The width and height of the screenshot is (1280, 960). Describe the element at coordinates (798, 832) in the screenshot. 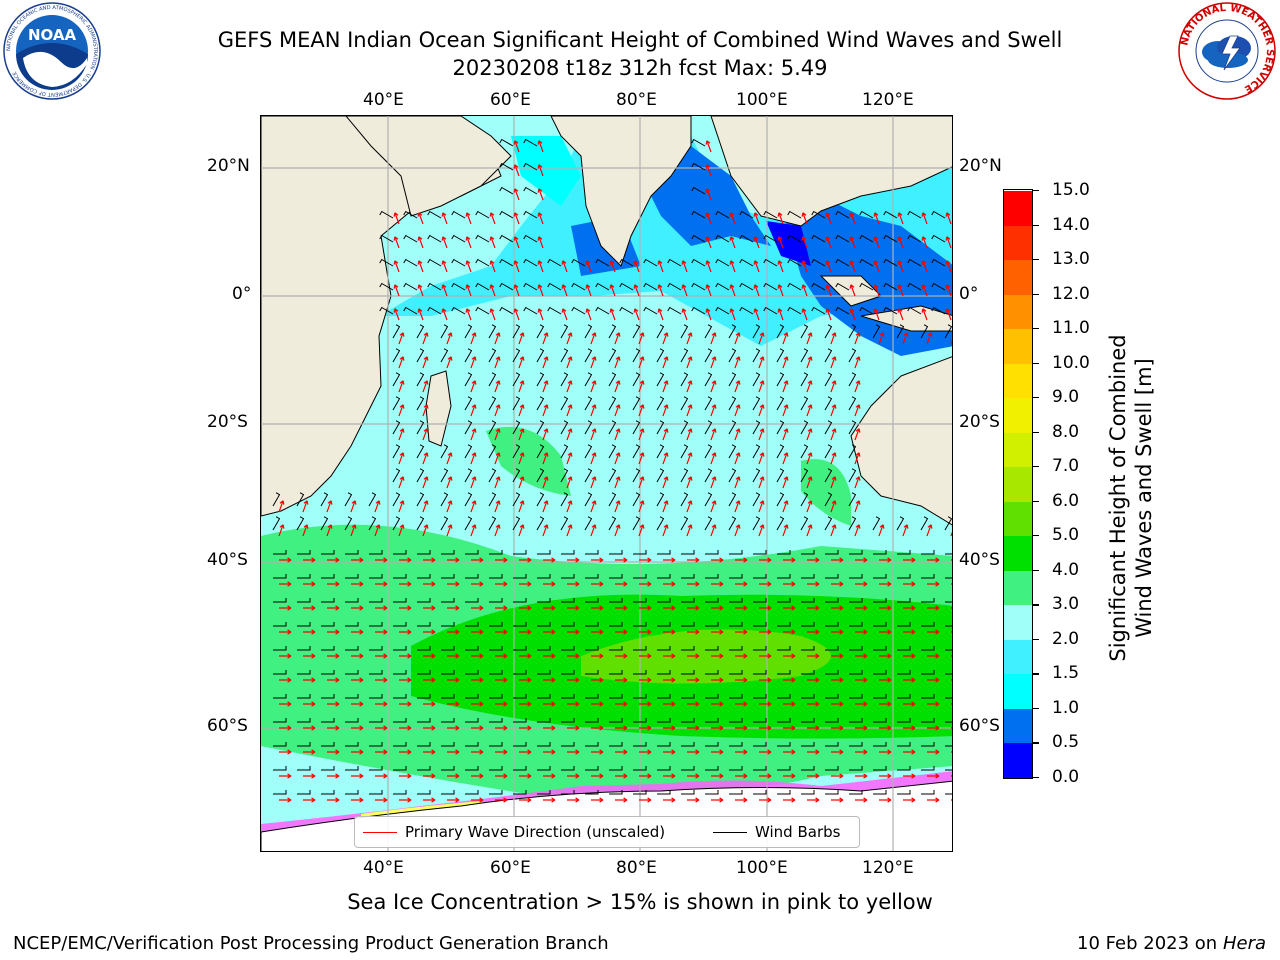

I see `legend-wind-label: Wind Barbs` at that location.